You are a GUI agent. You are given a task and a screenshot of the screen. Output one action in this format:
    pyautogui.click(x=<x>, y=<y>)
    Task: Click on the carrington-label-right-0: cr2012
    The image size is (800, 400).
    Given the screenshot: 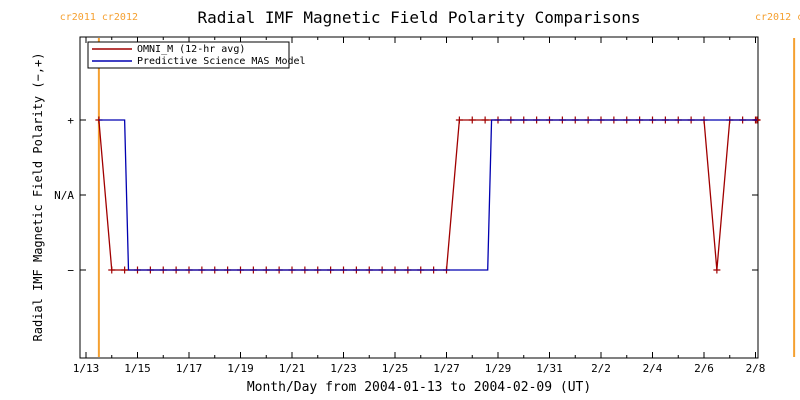 What is the action you would take?
    pyautogui.click(x=120, y=17)
    